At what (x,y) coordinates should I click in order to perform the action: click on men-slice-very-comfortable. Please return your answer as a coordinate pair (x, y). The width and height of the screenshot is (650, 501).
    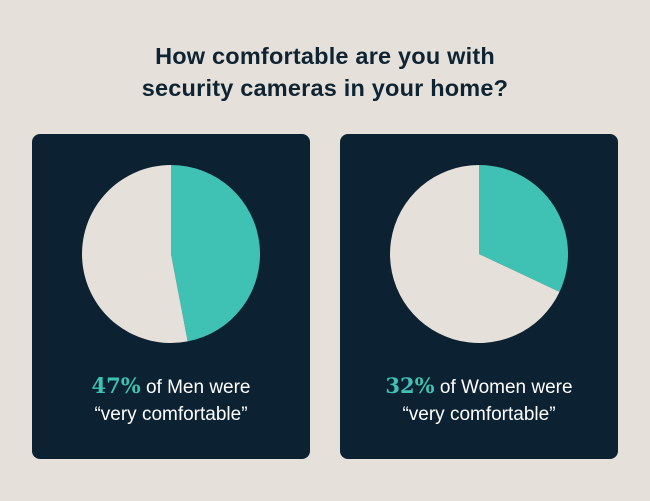
    Looking at the image, I should click on (216, 253).